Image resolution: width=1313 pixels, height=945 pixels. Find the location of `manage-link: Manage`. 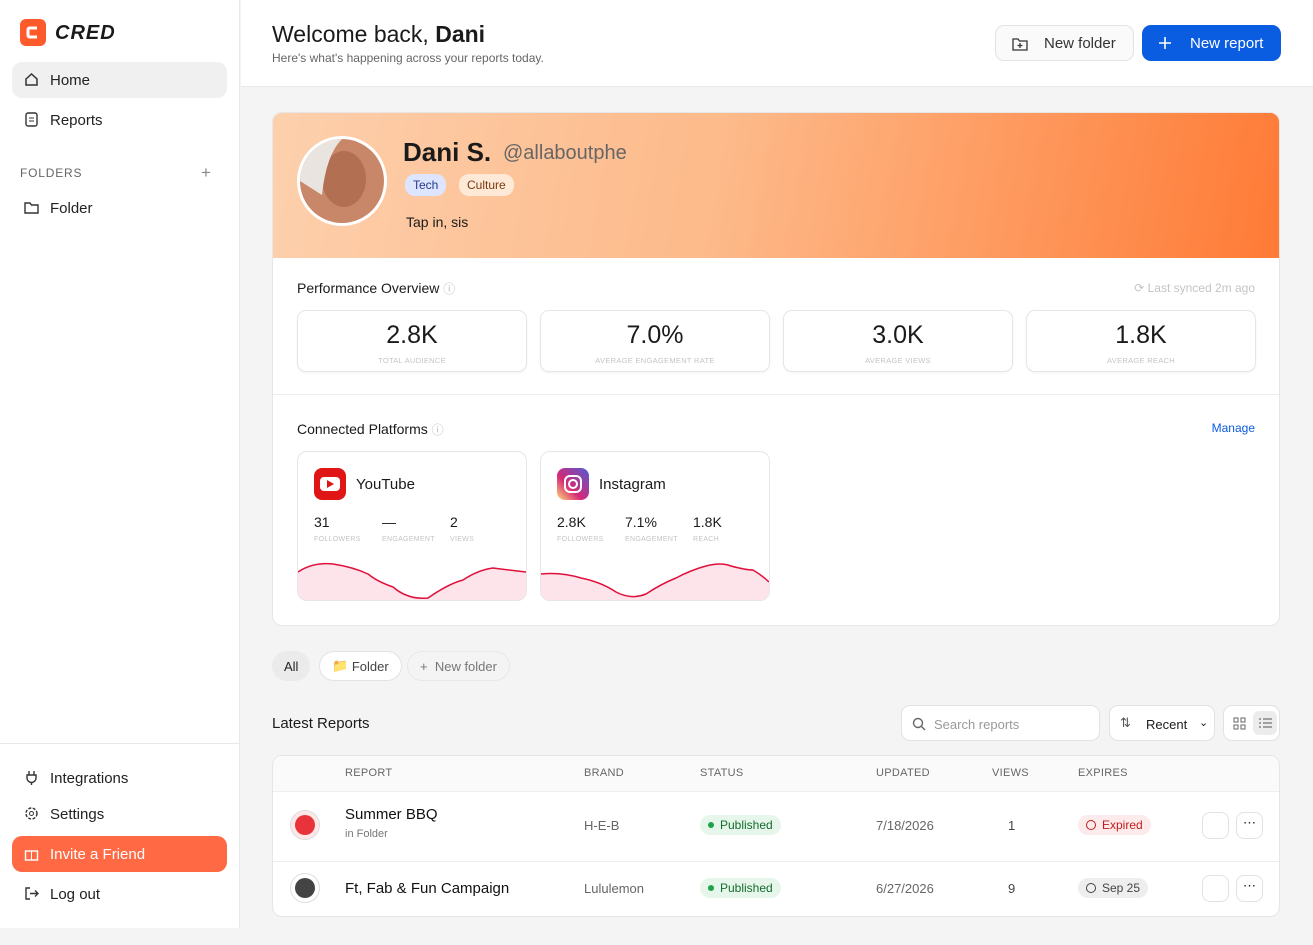

manage-link: Manage is located at coordinates (1233, 428).